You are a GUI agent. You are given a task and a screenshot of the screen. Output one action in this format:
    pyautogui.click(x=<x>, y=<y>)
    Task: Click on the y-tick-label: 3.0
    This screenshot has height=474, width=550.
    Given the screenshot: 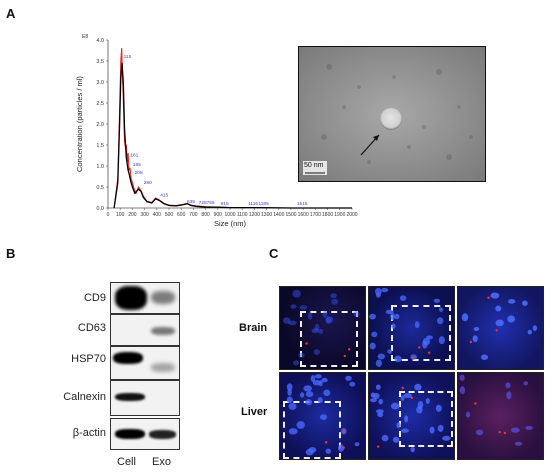 What is the action you would take?
    pyautogui.click(x=100, y=83)
    